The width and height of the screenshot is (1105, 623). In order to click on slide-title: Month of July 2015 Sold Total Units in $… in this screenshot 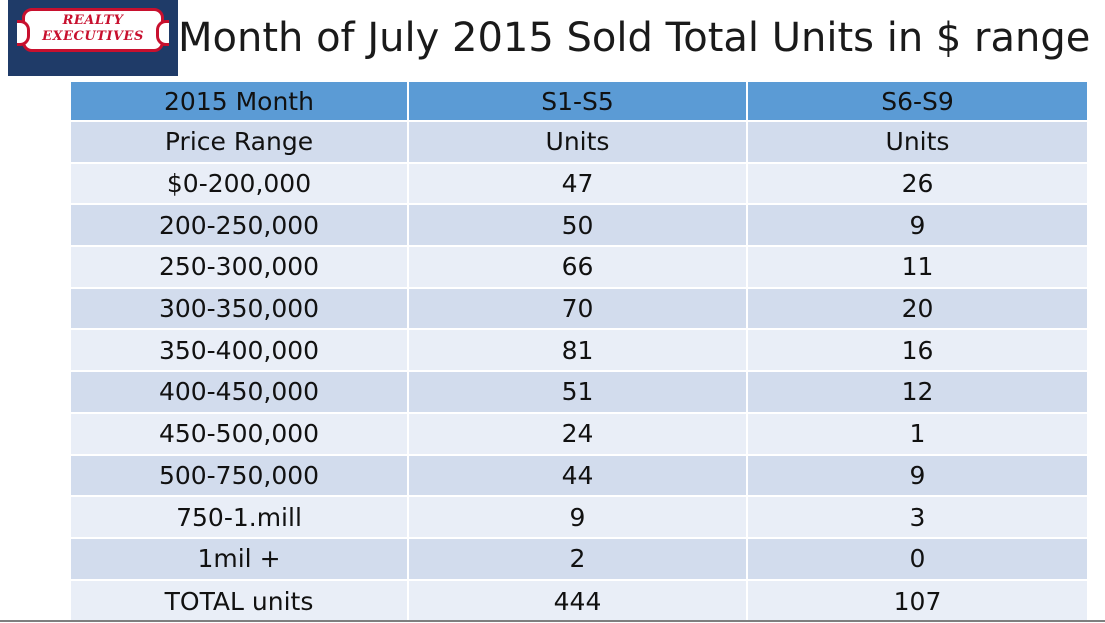, I will do `click(634, 38)`.